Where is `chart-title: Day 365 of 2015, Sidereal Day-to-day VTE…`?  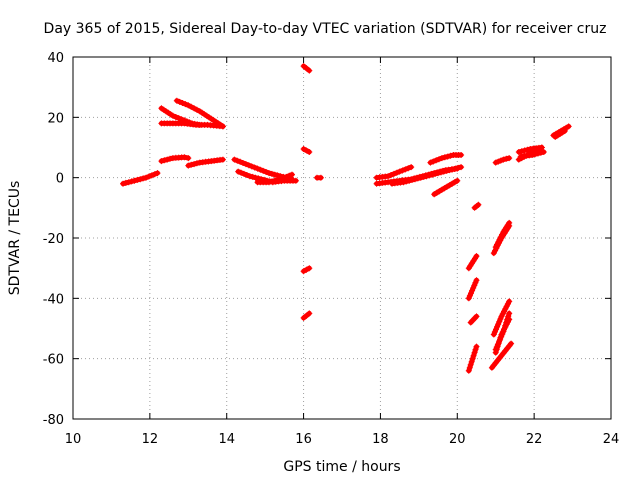
chart-title: Day 365 of 2015, Sidereal Day-to-day VTE… is located at coordinates (325, 29).